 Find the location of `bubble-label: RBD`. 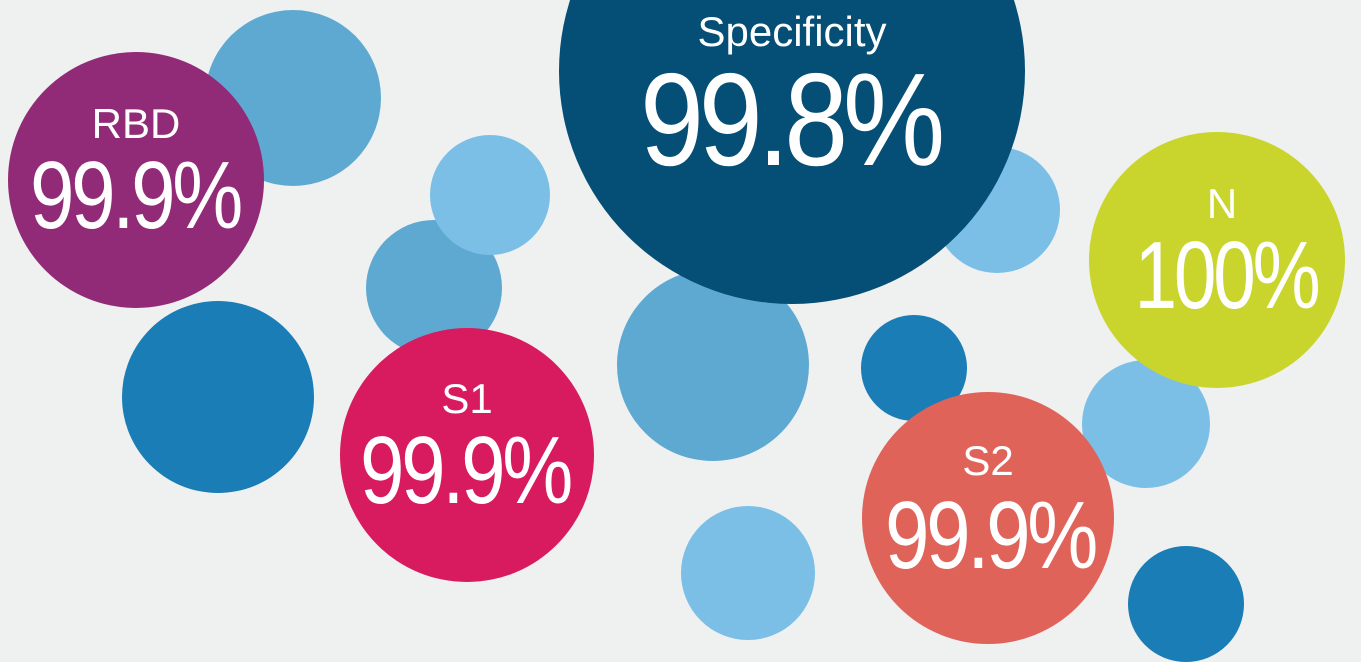

bubble-label: RBD is located at coordinates (136, 123).